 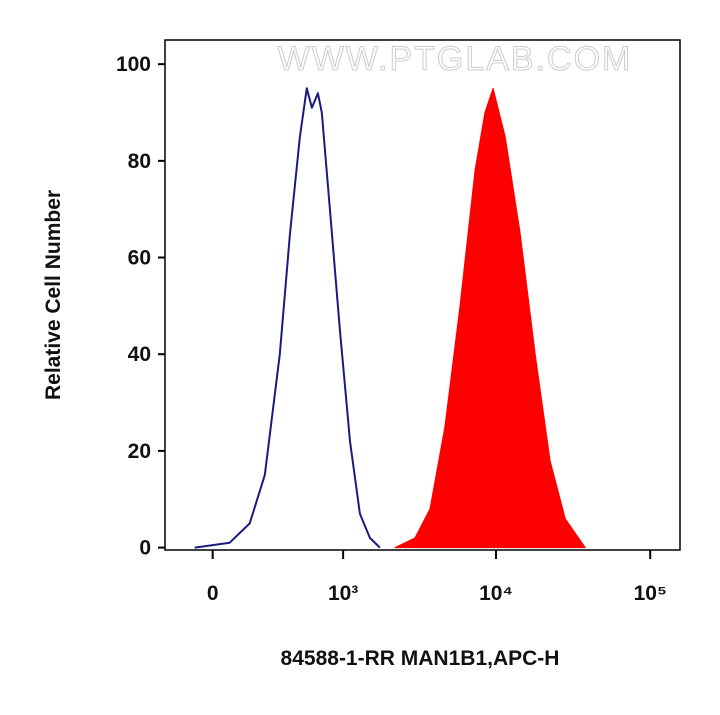 What do you see at coordinates (213, 593) in the screenshot?
I see `x-tick-label: 0` at bounding box center [213, 593].